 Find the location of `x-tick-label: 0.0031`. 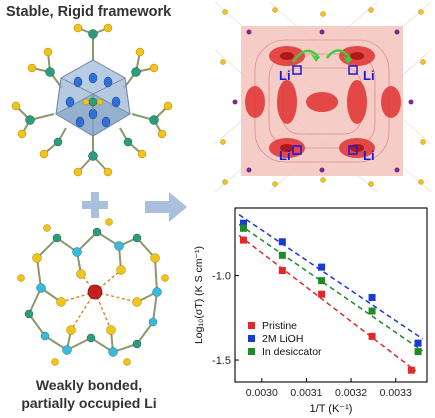

x-tick-label: 0.0031 is located at coordinates (306, 393).